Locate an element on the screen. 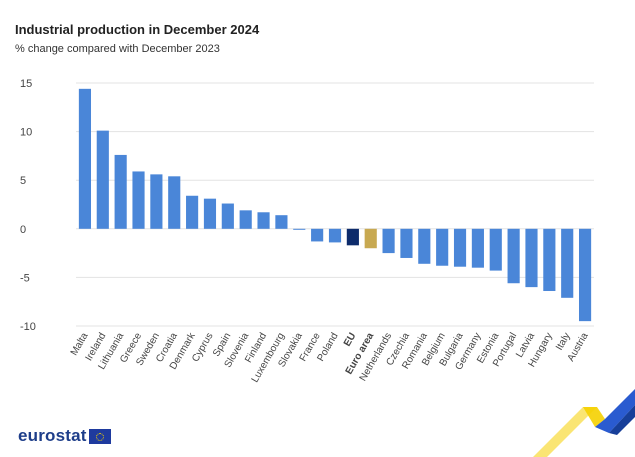  bar-finland is located at coordinates (263, 220).